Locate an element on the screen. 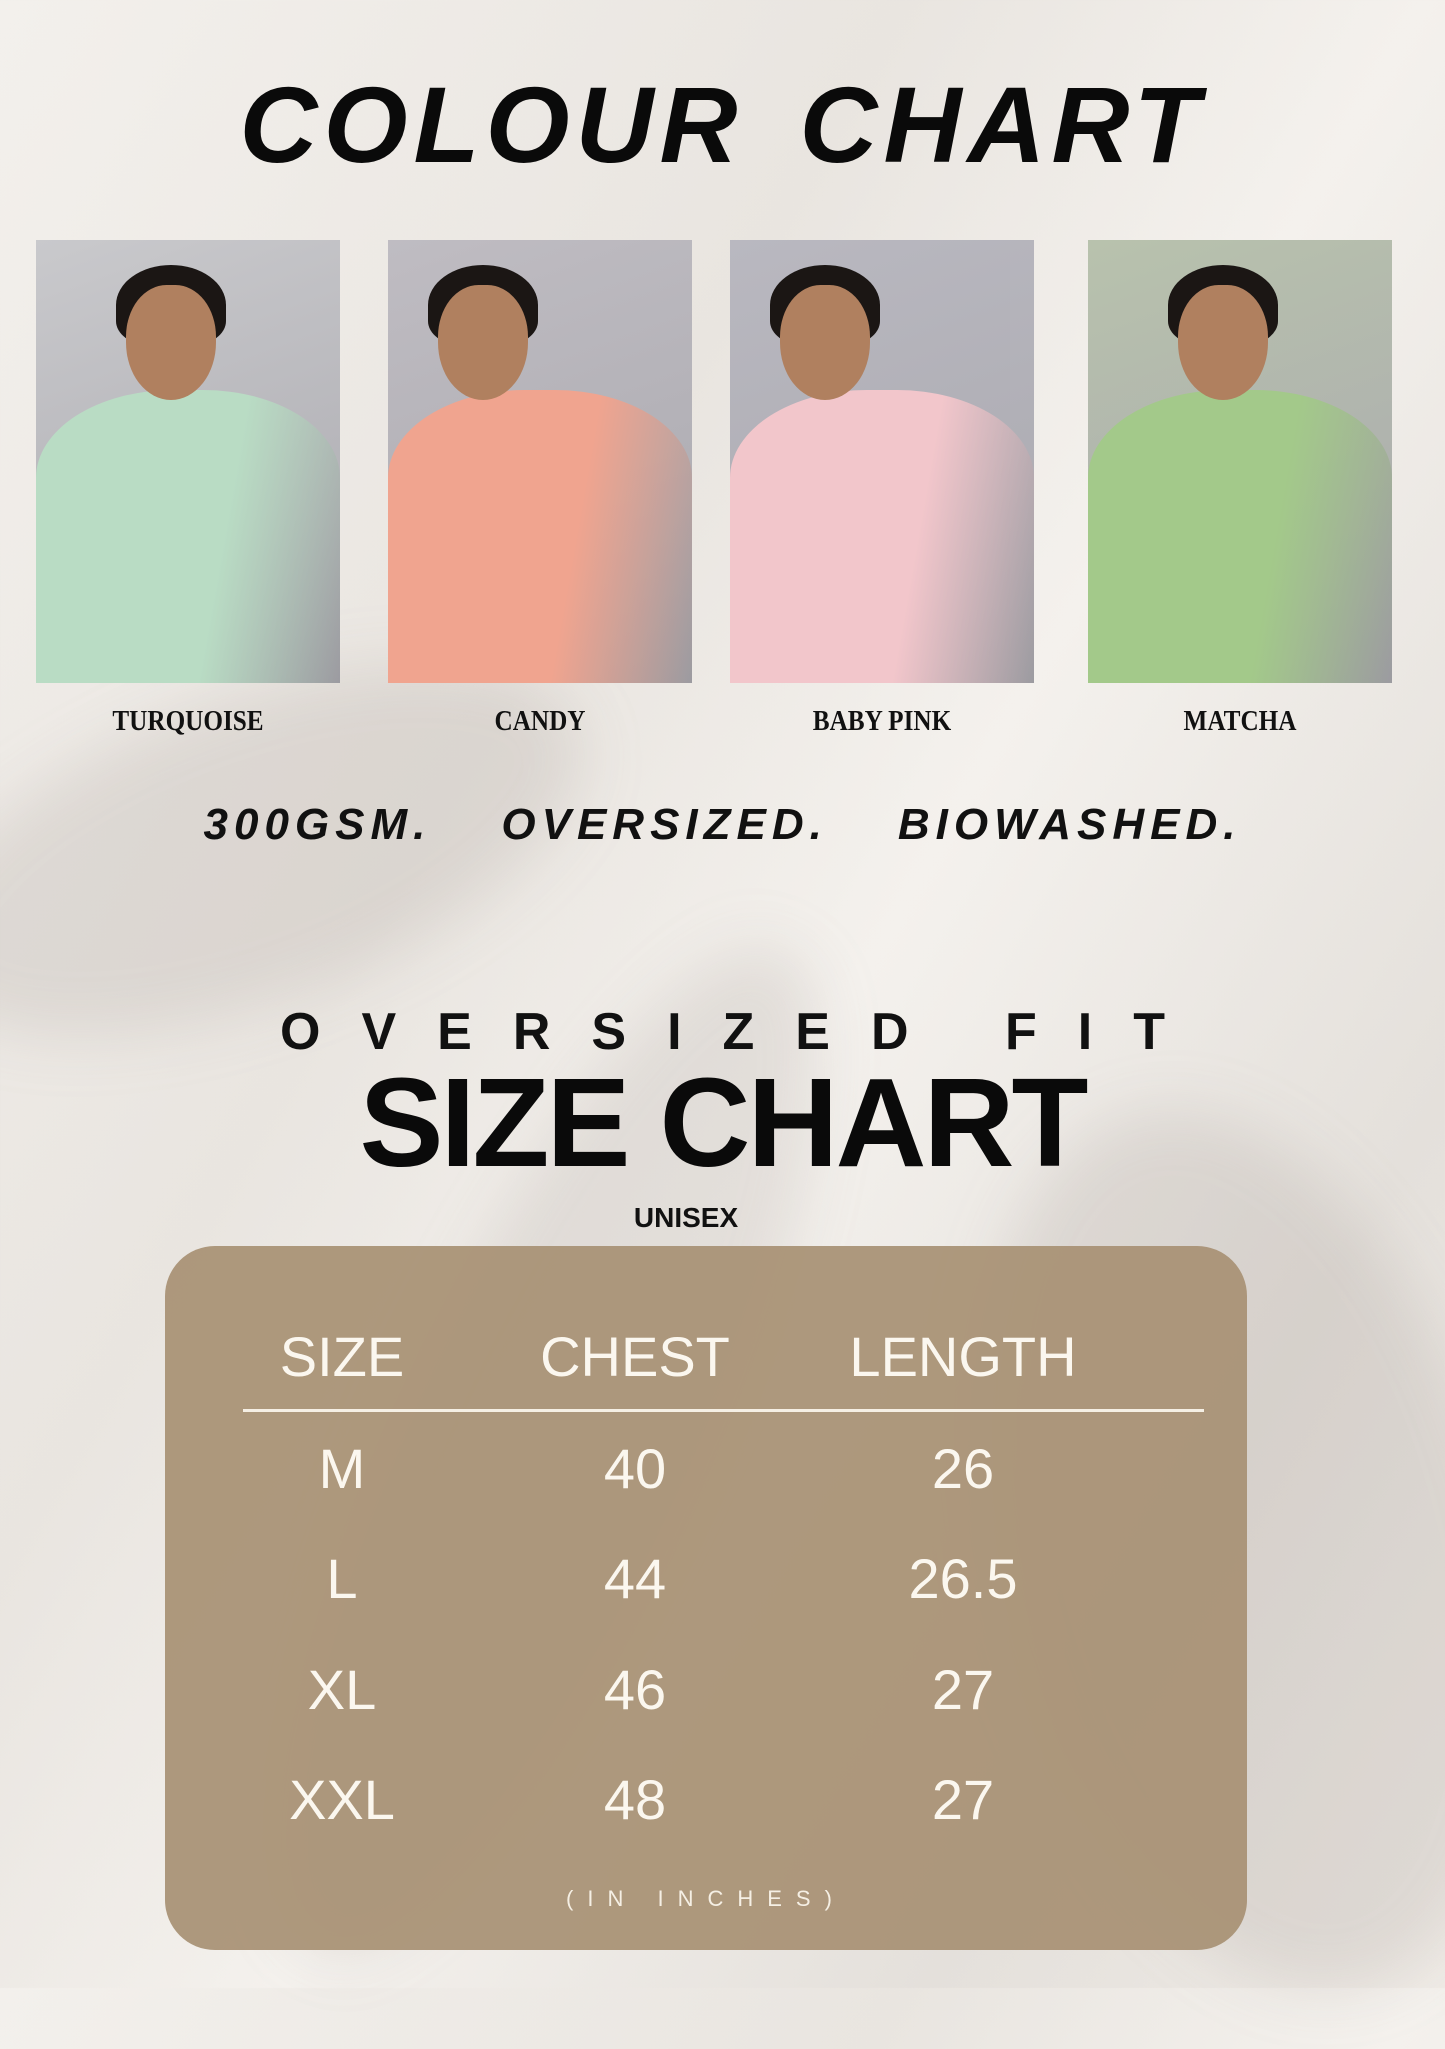 This screenshot has width=1445, height=2049. table-cell: XXL is located at coordinates (342, 1799).